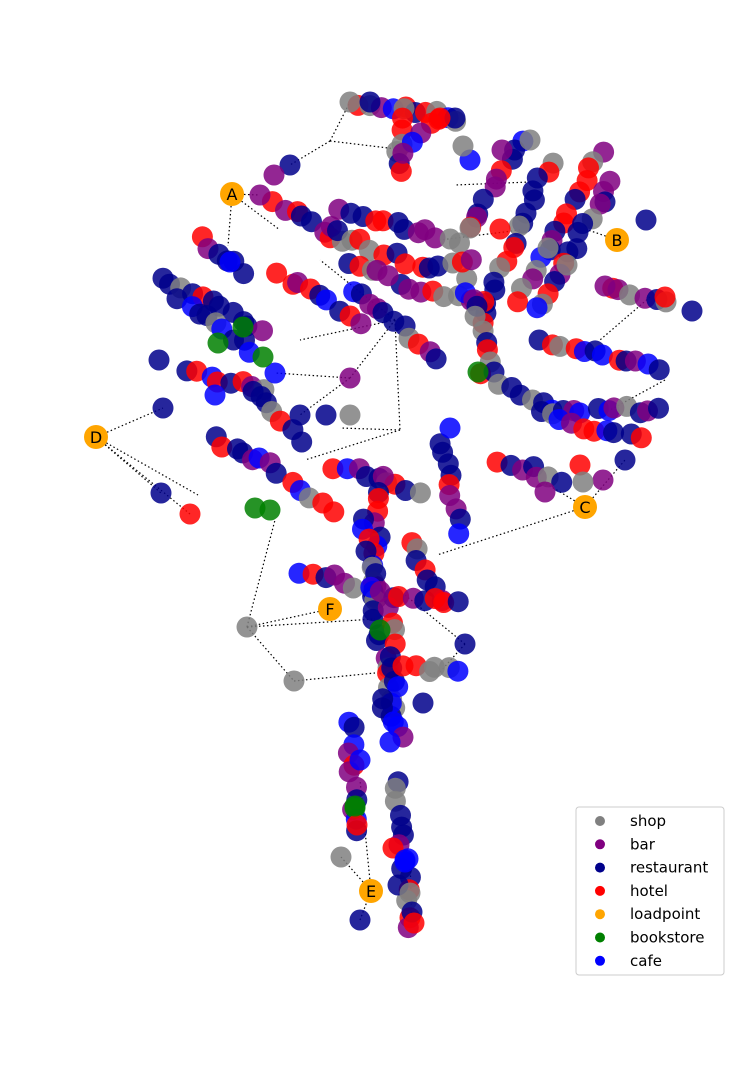  I want to click on loadpoint-label: D, so click(96, 437).